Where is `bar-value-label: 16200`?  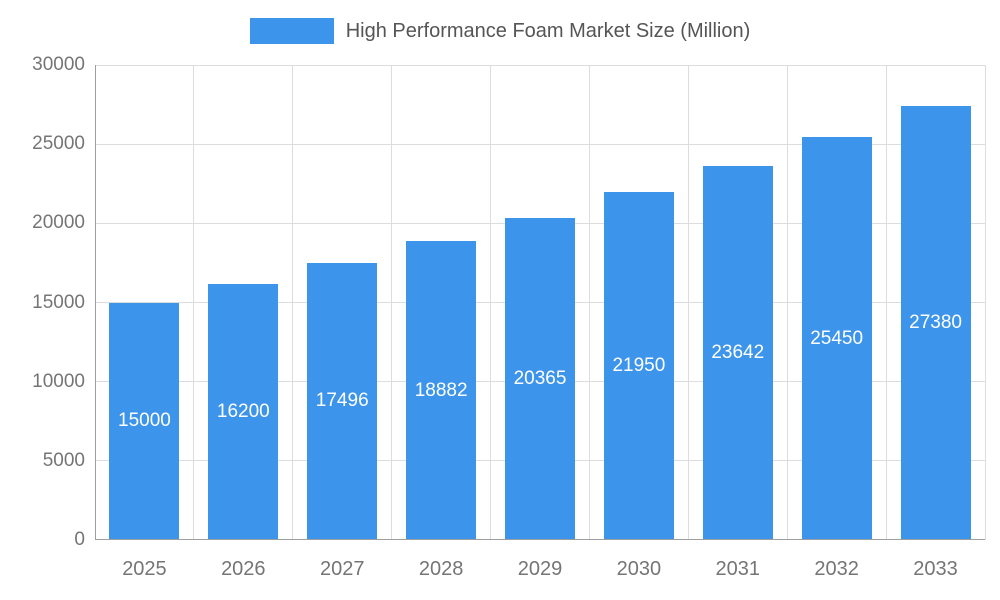 bar-value-label: 16200 is located at coordinates (243, 411).